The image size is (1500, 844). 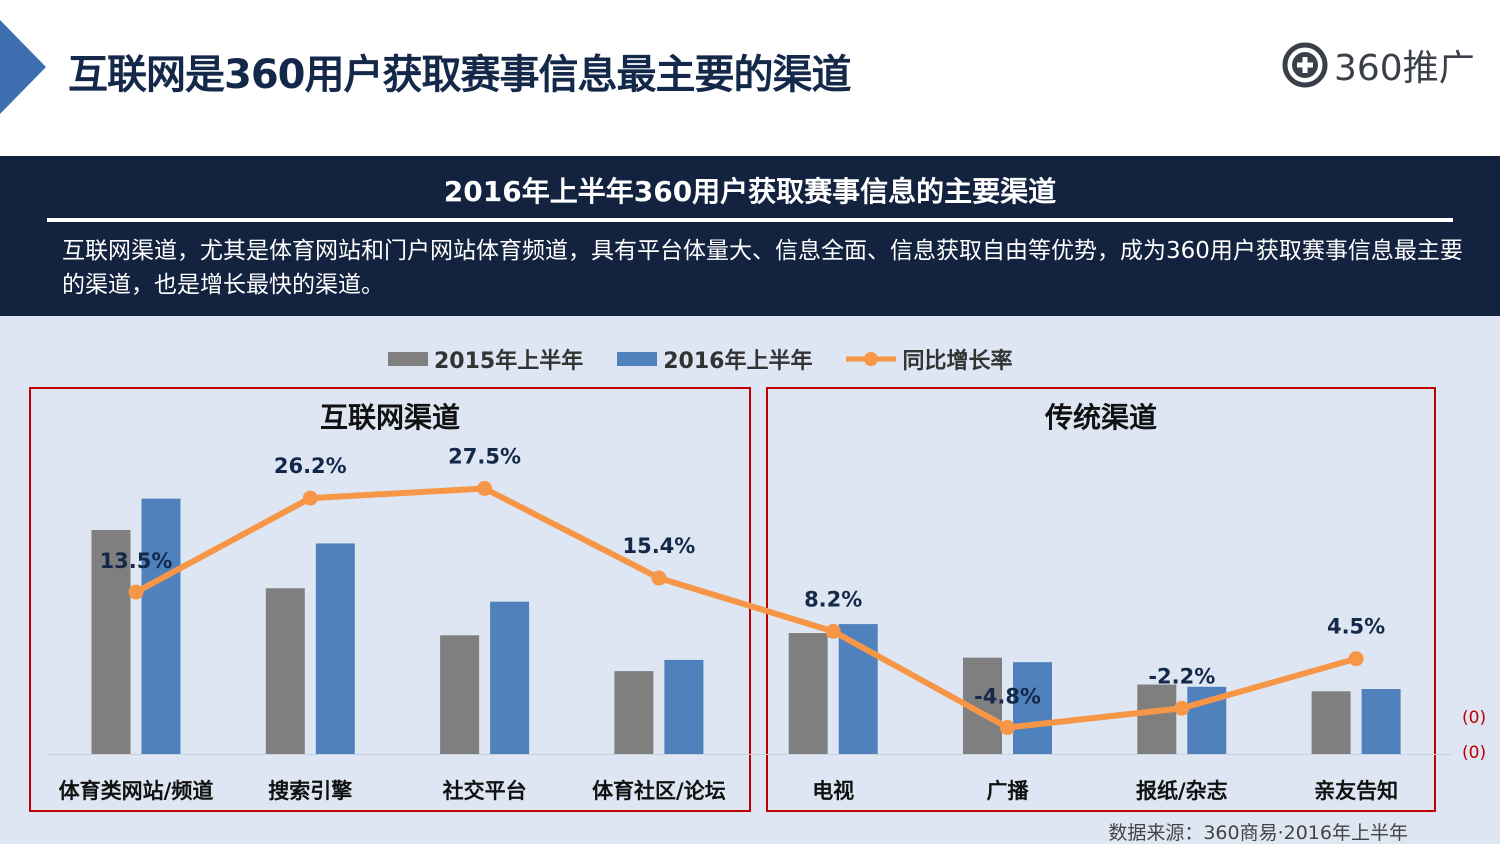 What do you see at coordinates (1474, 718) in the screenshot?
I see `side-label-upper: (0)` at bounding box center [1474, 718].